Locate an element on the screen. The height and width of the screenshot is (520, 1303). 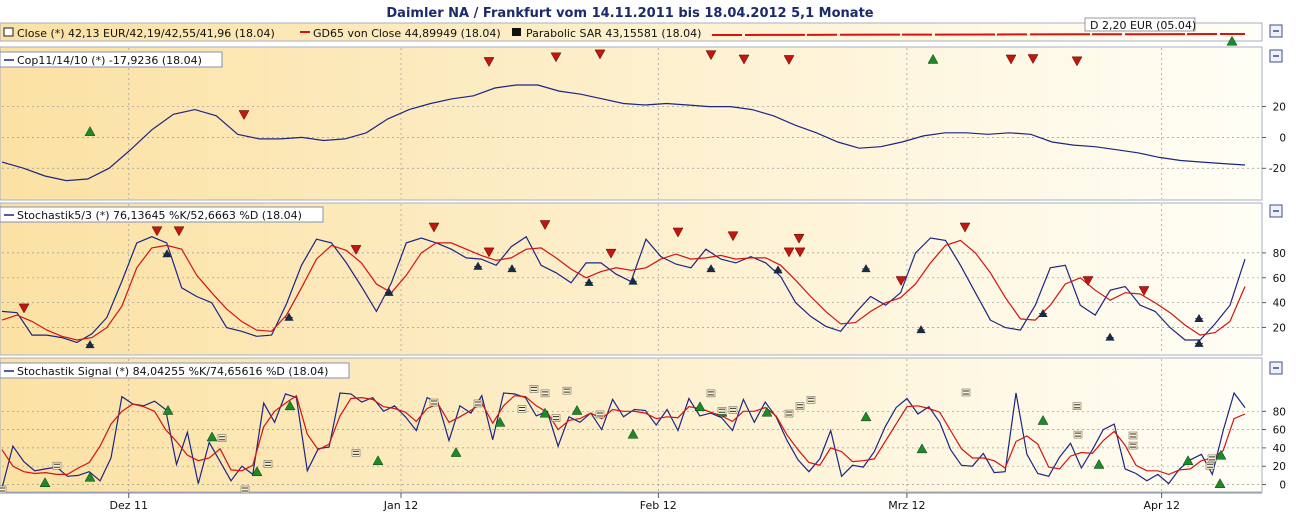
cop-legend: Cop11/14/10 (*) -17,9236 (18.04) is located at coordinates (109, 60).